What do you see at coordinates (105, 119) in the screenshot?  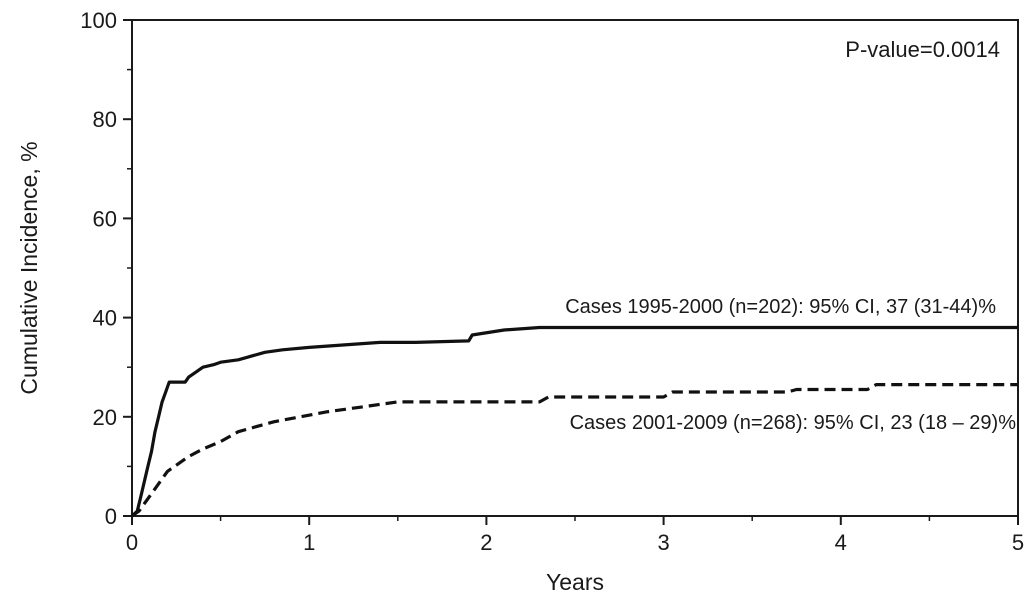 I see `y-tick-label: 80` at bounding box center [105, 119].